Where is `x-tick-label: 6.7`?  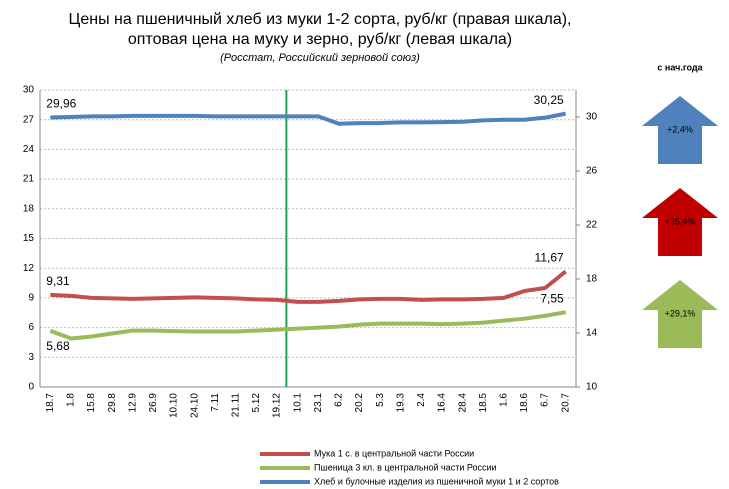
x-tick-label: 6.7 is located at coordinates (545, 400).